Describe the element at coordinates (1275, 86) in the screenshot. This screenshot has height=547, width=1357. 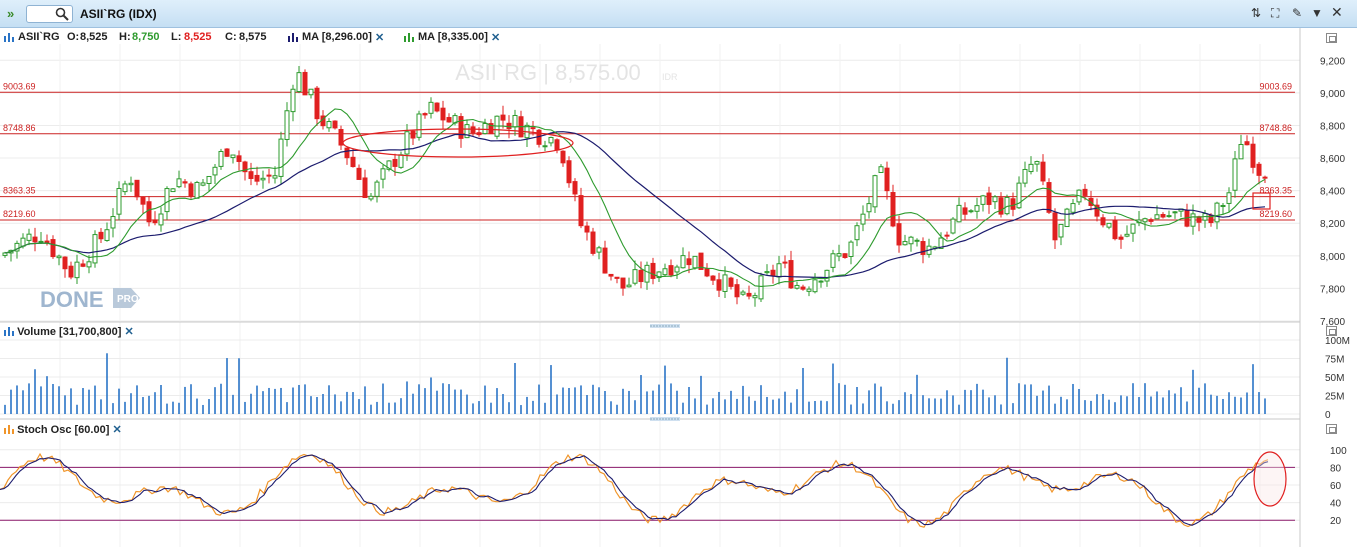
I see `level-label-right: 9003.69` at that location.